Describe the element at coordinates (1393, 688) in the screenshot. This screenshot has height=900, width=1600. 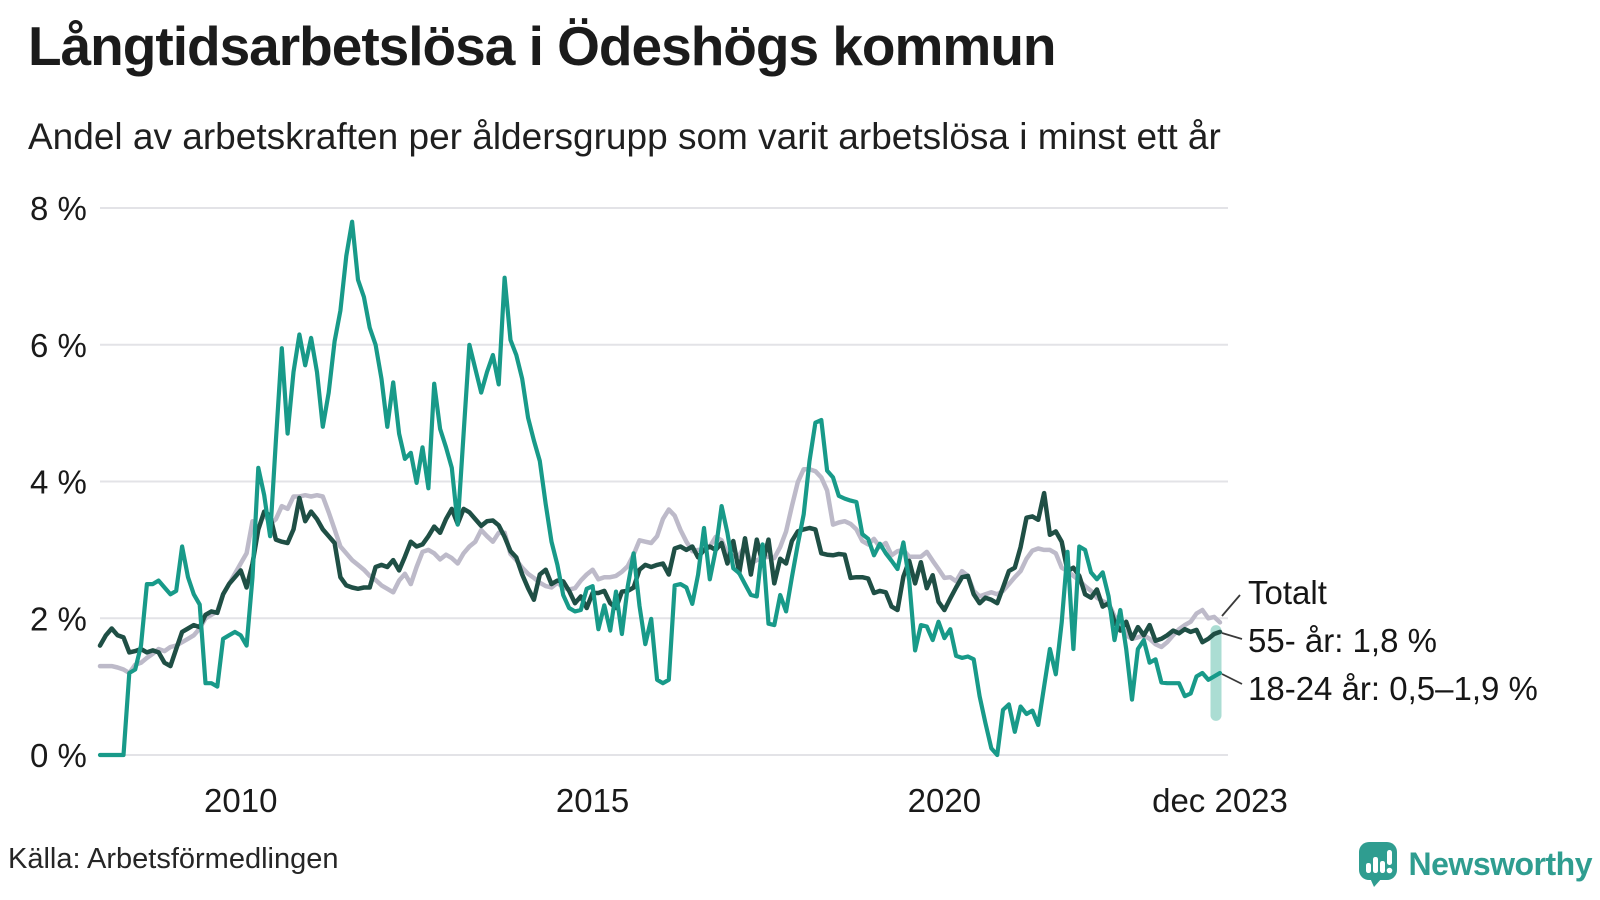
I see `series-label-18-24: 18-24 år: 0,5–1,9 %` at that location.